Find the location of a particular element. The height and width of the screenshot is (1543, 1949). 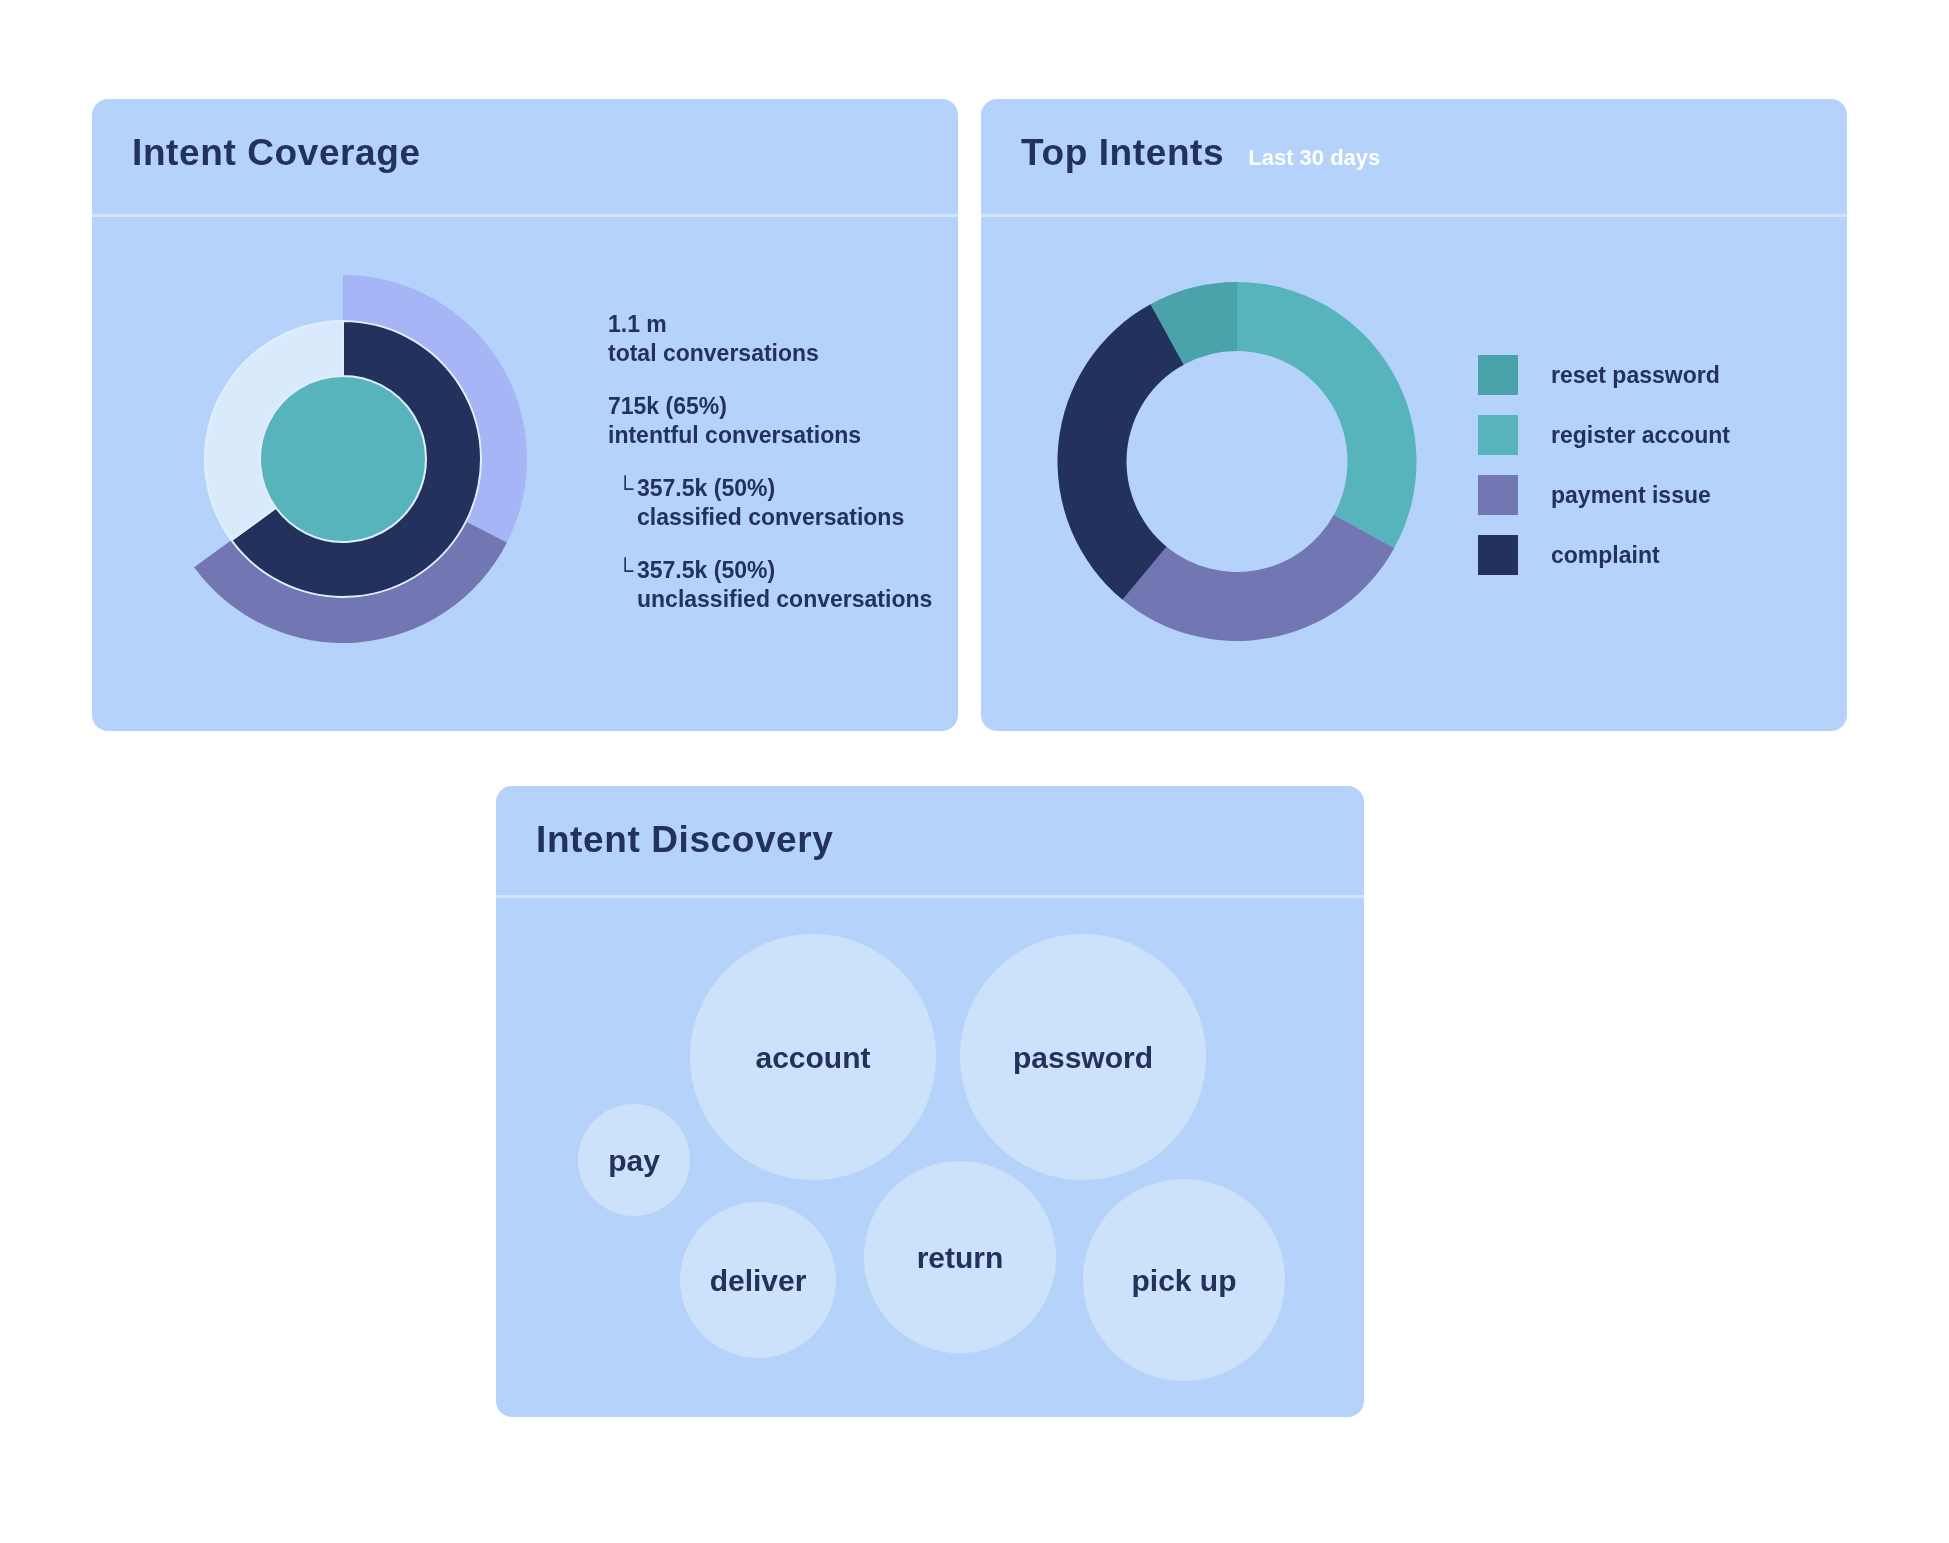

chart-subtitle: Last 30 days is located at coordinates (1314, 158).